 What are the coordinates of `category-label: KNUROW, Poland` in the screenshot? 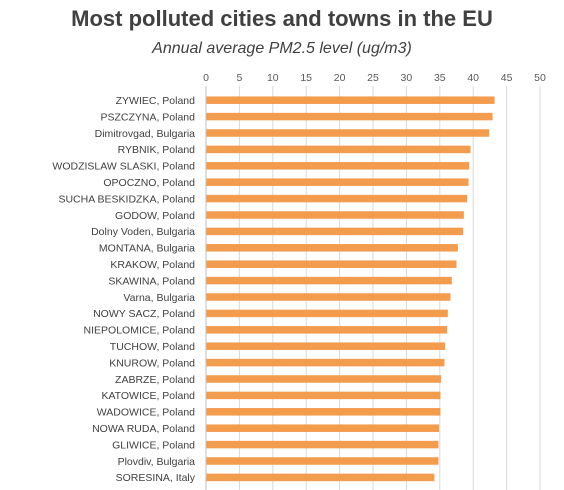 It's located at (152, 363).